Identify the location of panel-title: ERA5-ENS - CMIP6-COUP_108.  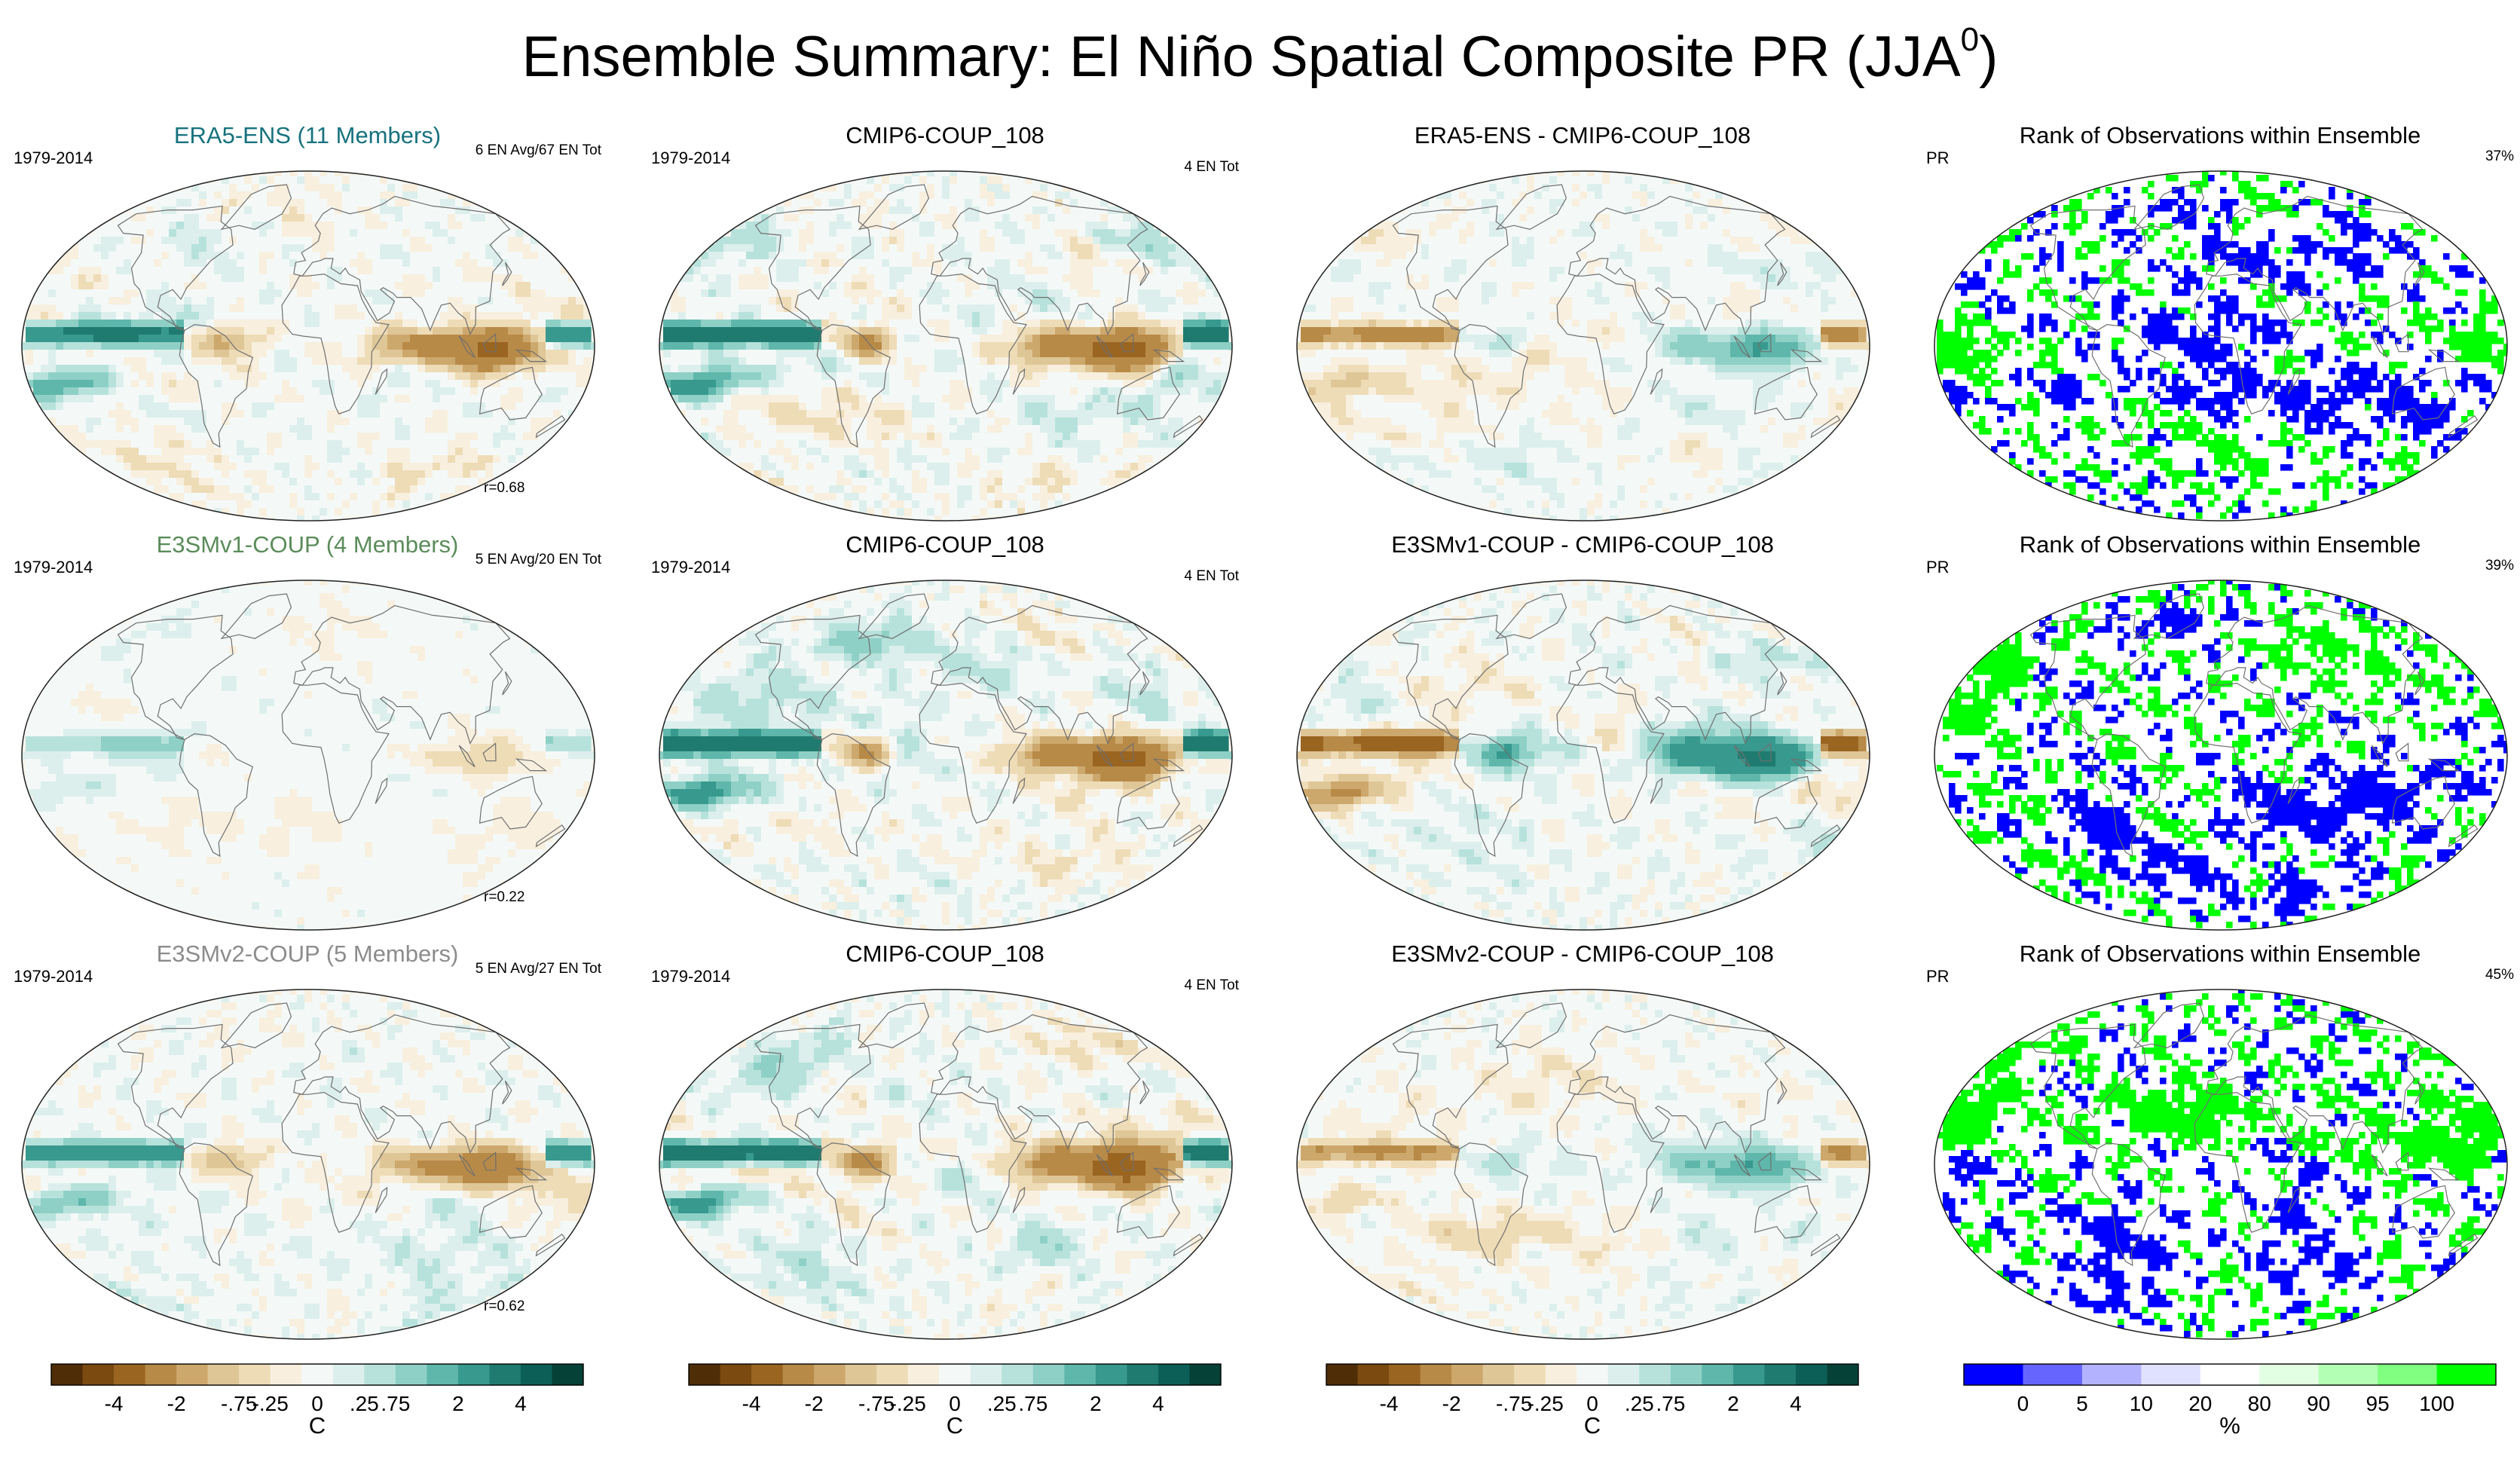
(1582, 136).